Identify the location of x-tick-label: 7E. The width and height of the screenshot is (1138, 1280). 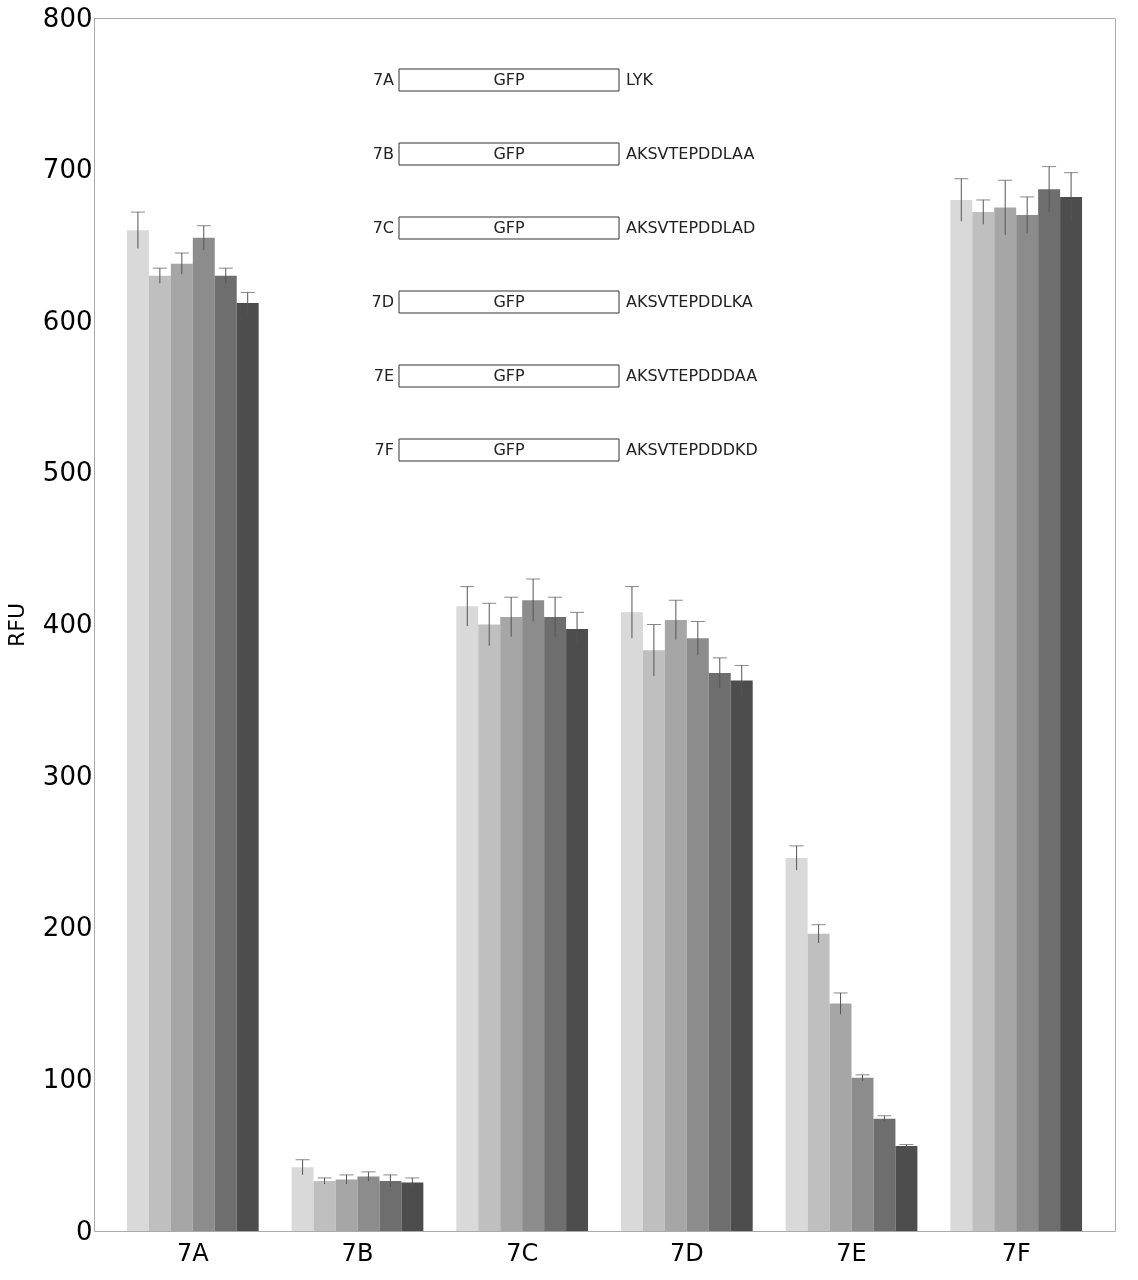
(851, 1252).